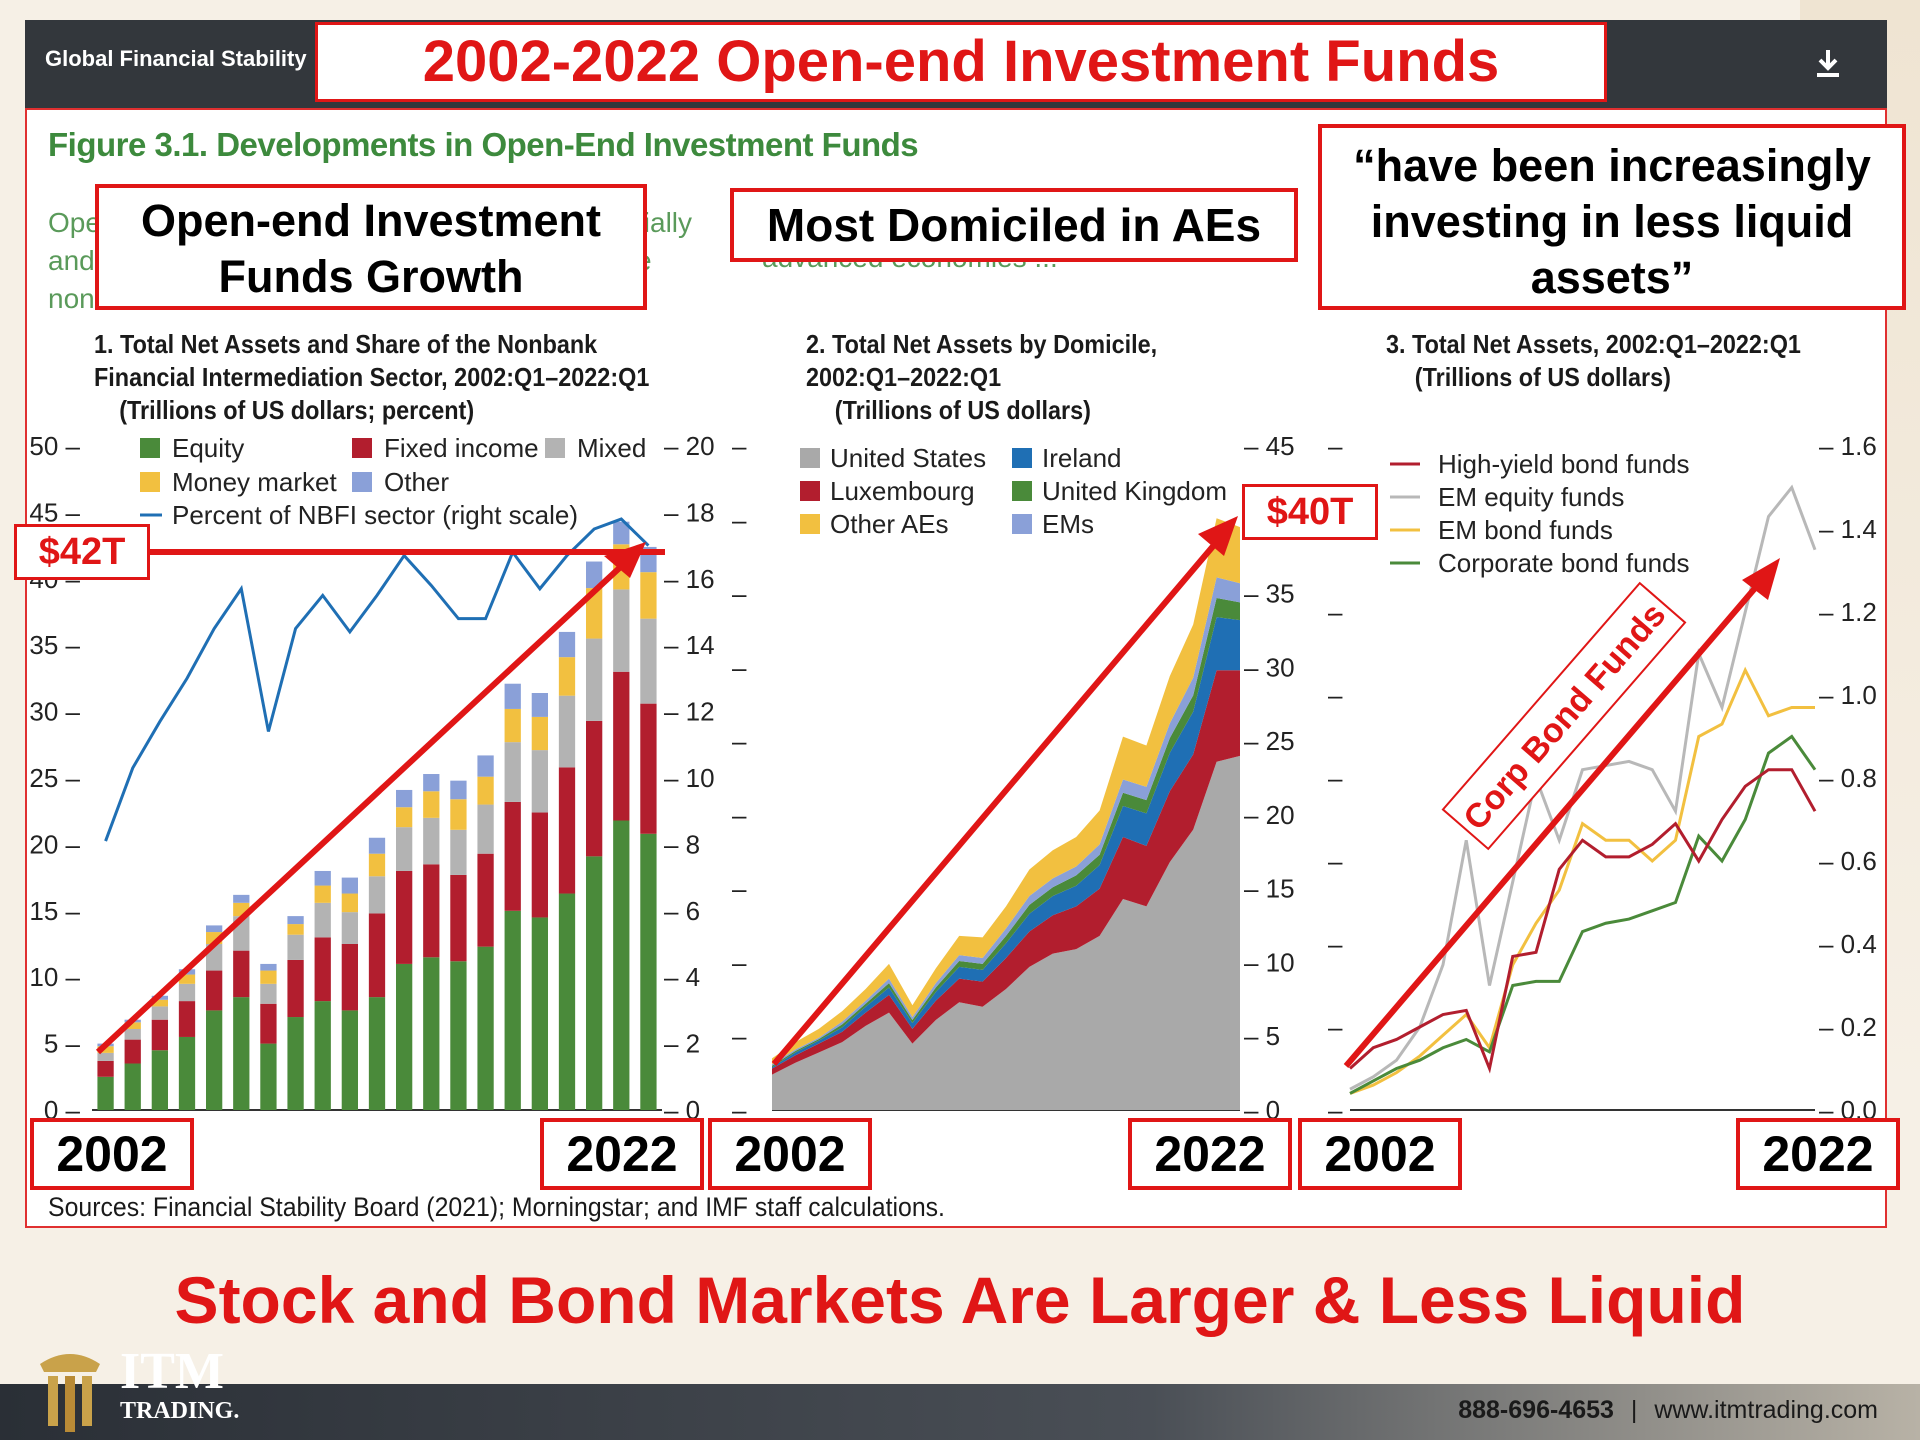 Image resolution: width=1920 pixels, height=1440 pixels. What do you see at coordinates (960, 1412) in the screenshot?
I see `footer-bar: 888-696-4653 | www.itmtrading.com` at bounding box center [960, 1412].